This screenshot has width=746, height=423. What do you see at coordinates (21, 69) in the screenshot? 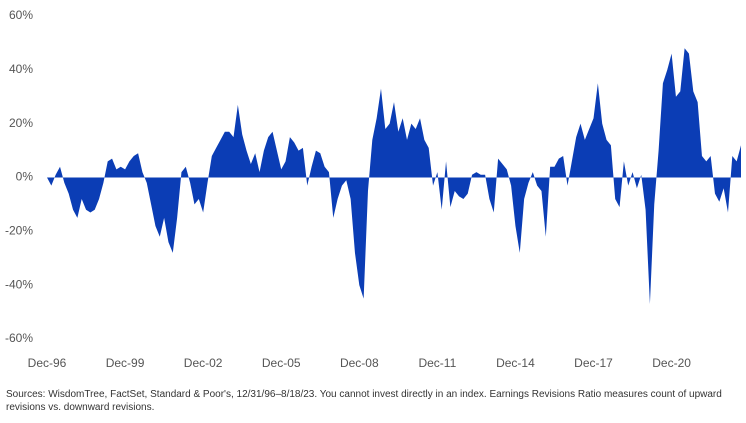
I see `y-tick-label: 40%` at bounding box center [21, 69].